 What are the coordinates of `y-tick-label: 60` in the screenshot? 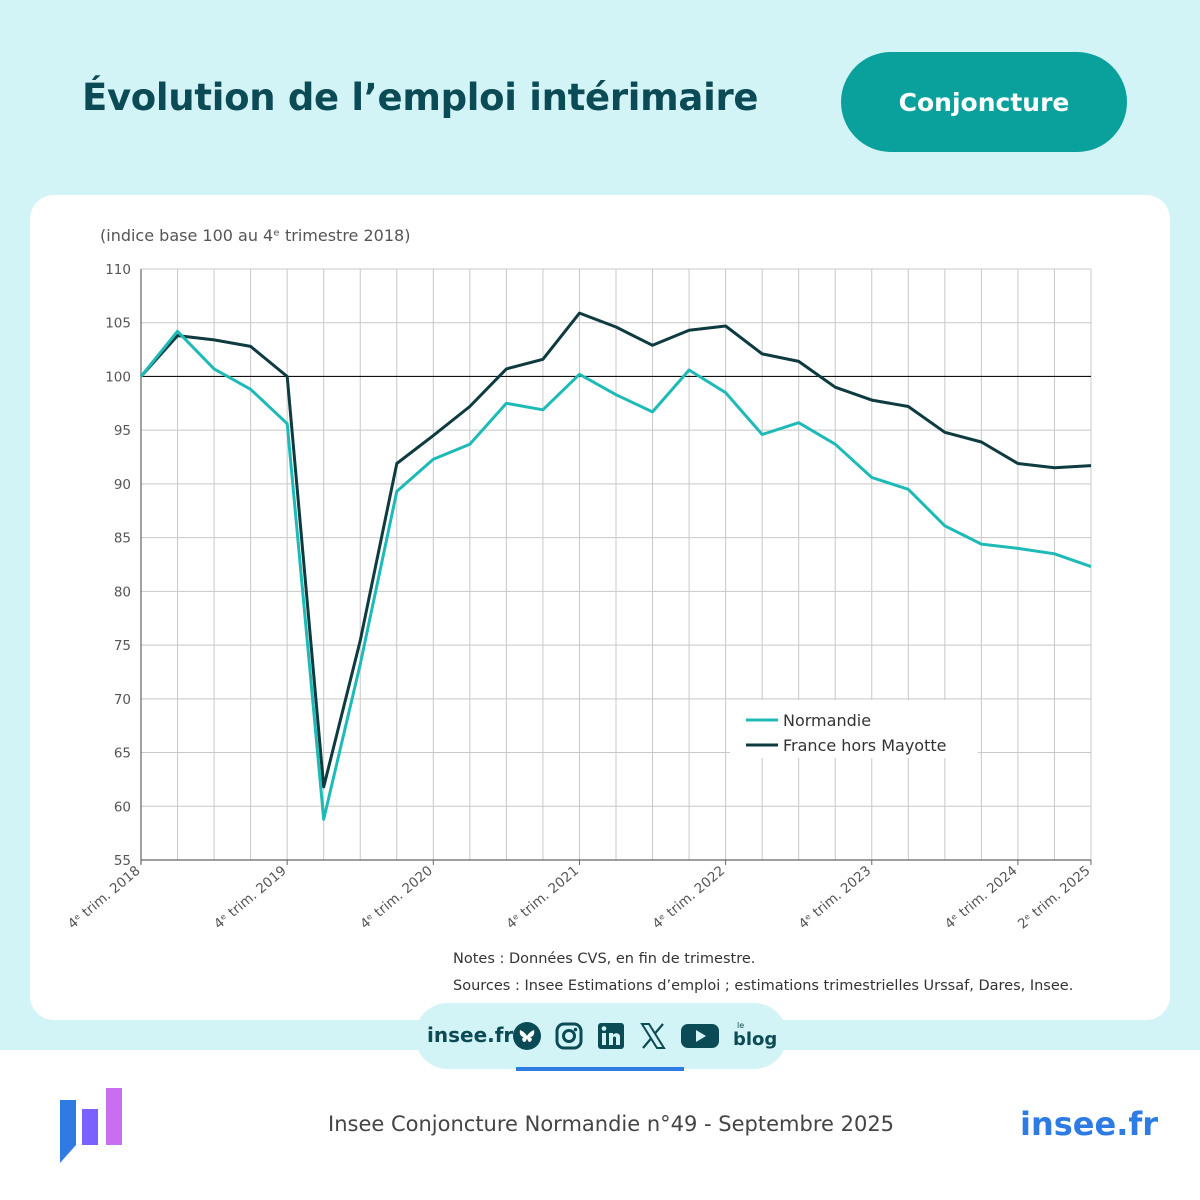 It's located at (122, 807).